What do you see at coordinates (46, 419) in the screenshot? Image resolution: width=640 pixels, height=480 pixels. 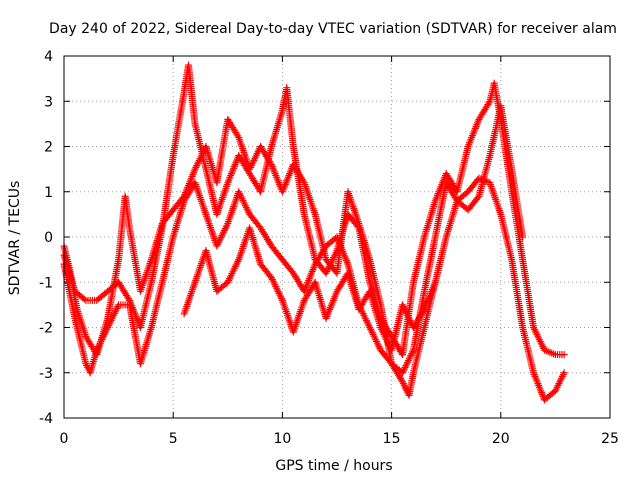 I see `y-tick-label: -4` at bounding box center [46, 419].